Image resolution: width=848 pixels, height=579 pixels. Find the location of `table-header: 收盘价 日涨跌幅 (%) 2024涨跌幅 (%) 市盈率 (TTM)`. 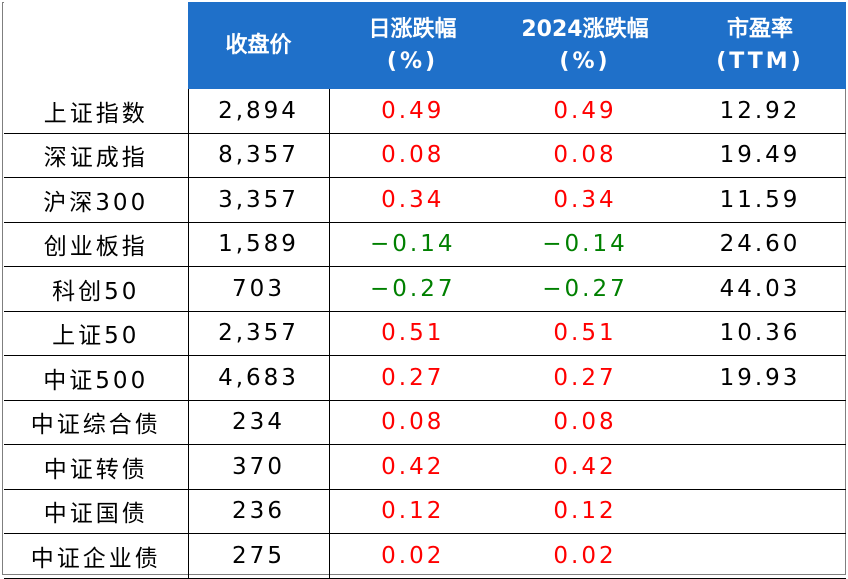

table-header: 收盘价 日涨跌幅 (%) 2024涨跌幅 (%) 市盈率 (TTM) is located at coordinates (425, 45).